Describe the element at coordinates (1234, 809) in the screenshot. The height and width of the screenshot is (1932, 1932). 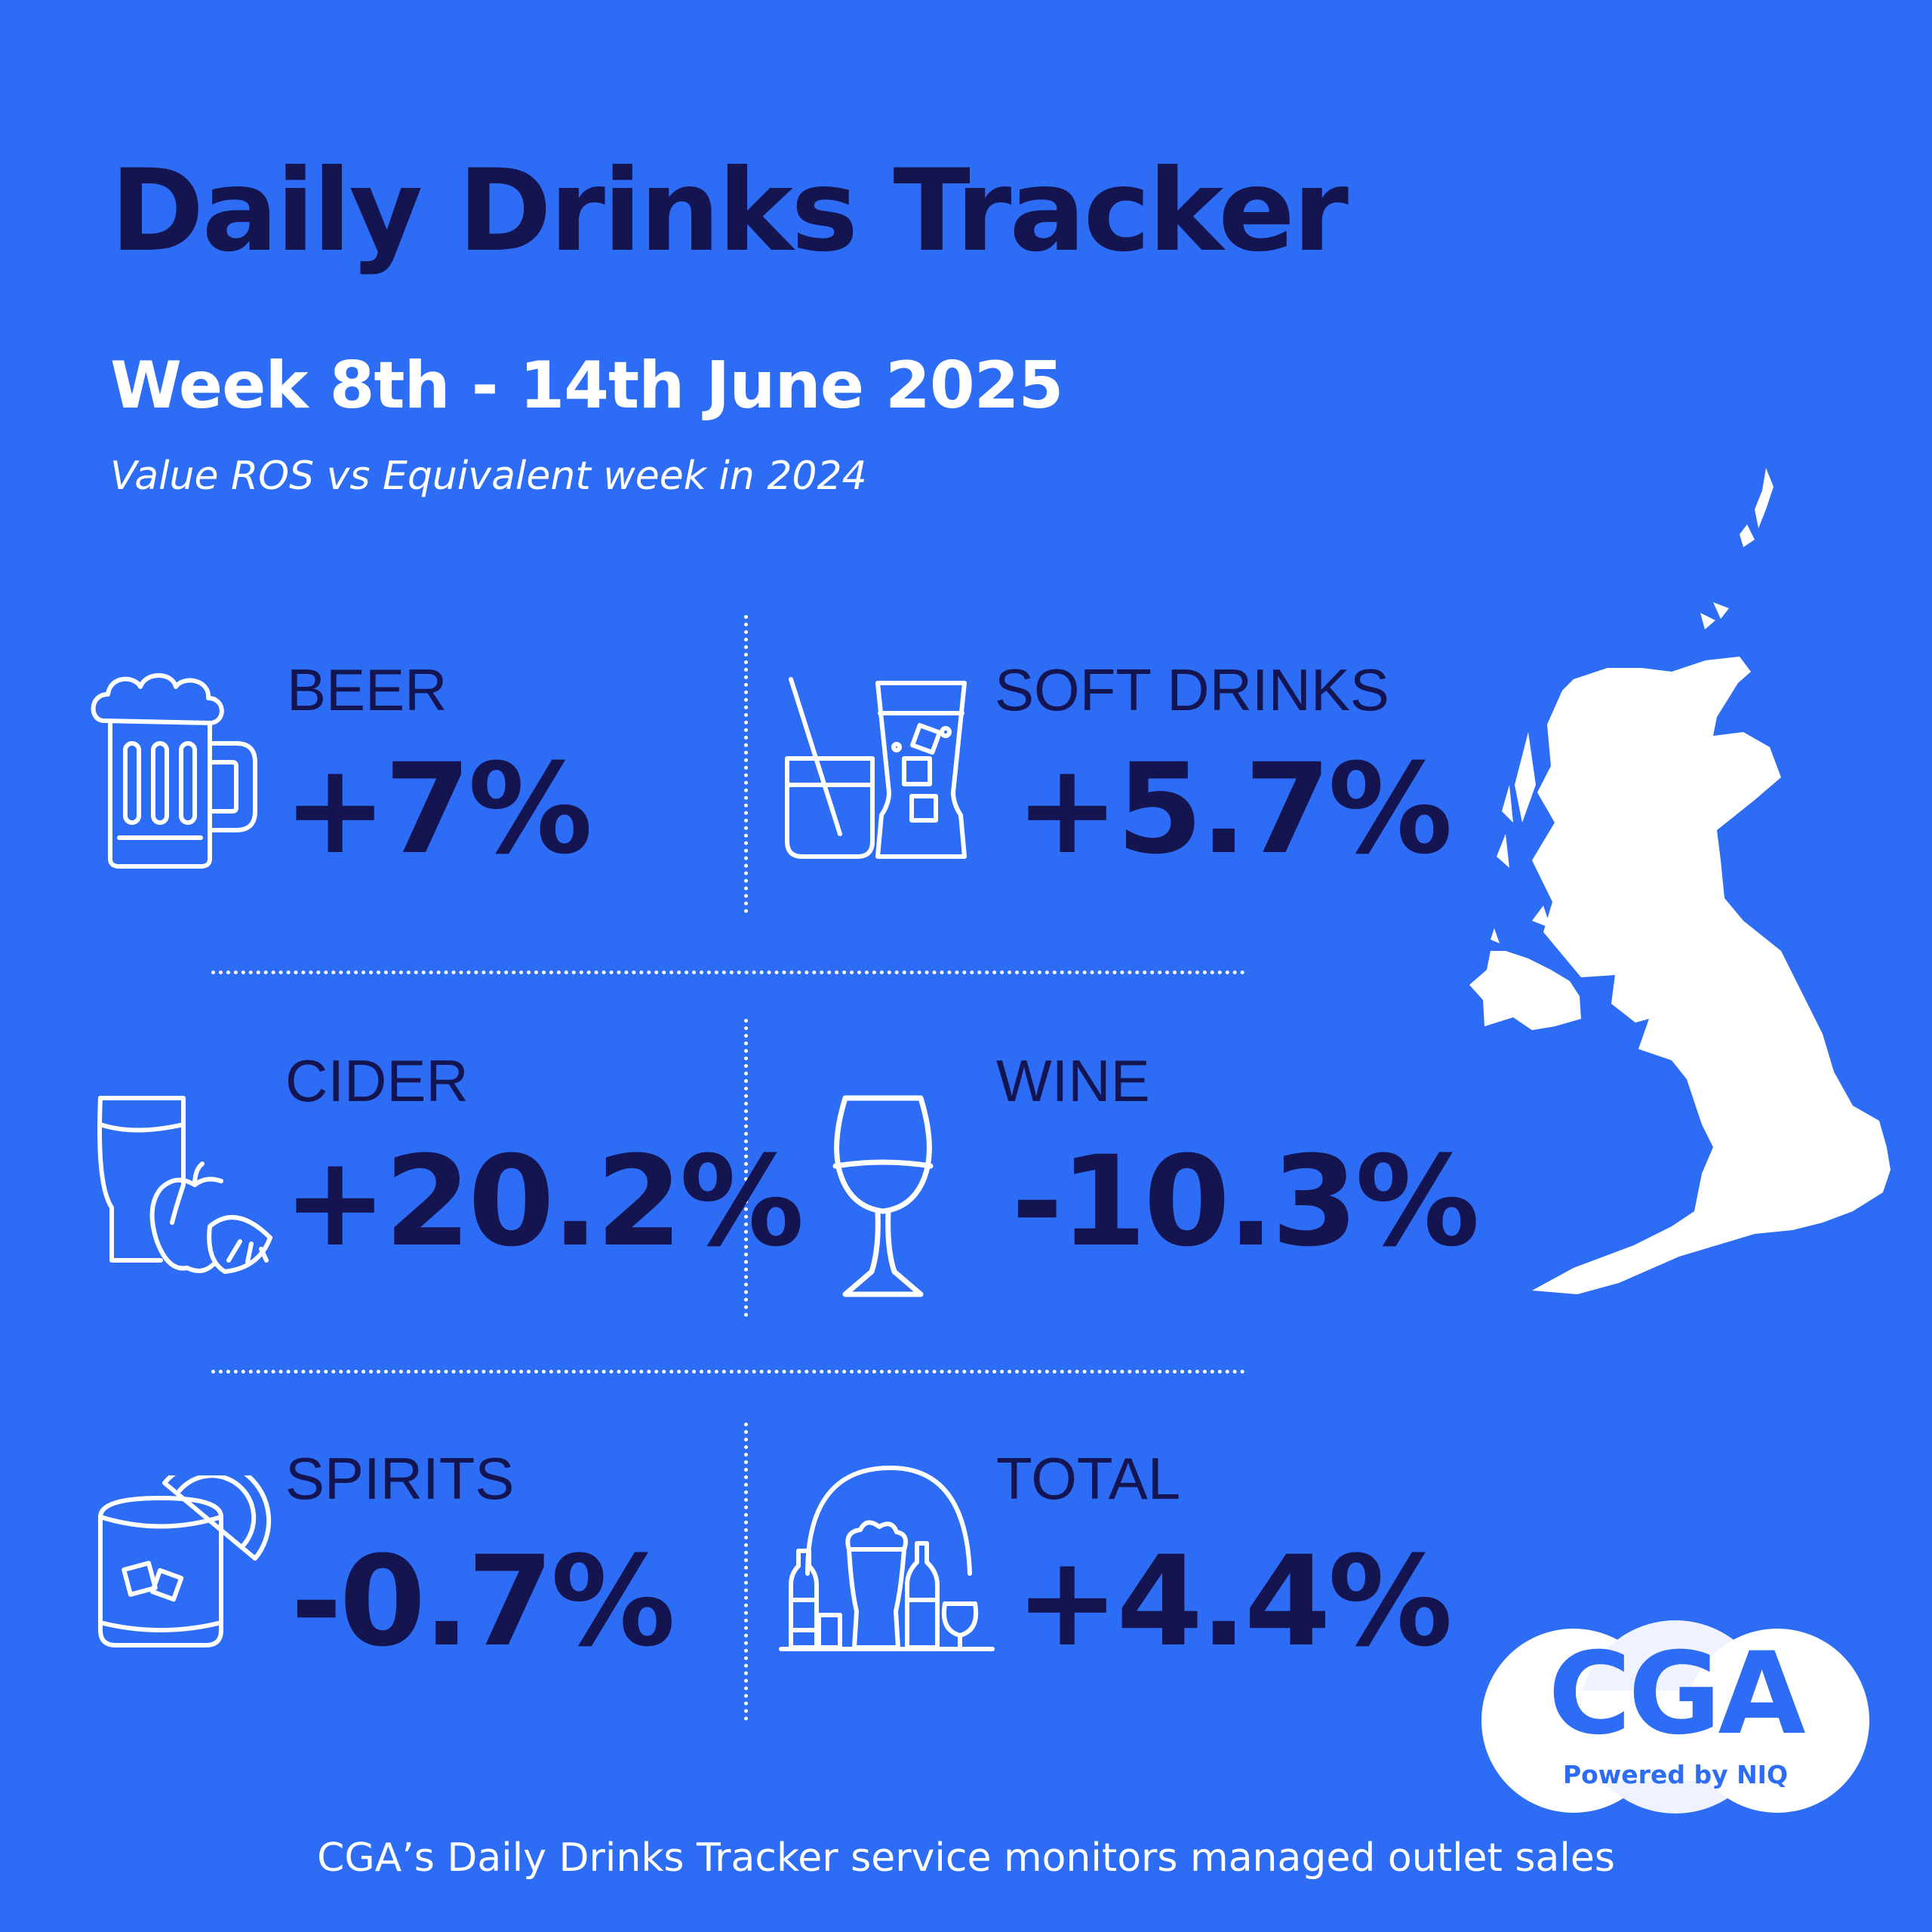
I see `category-value-soft-drinks: +5.7%` at that location.